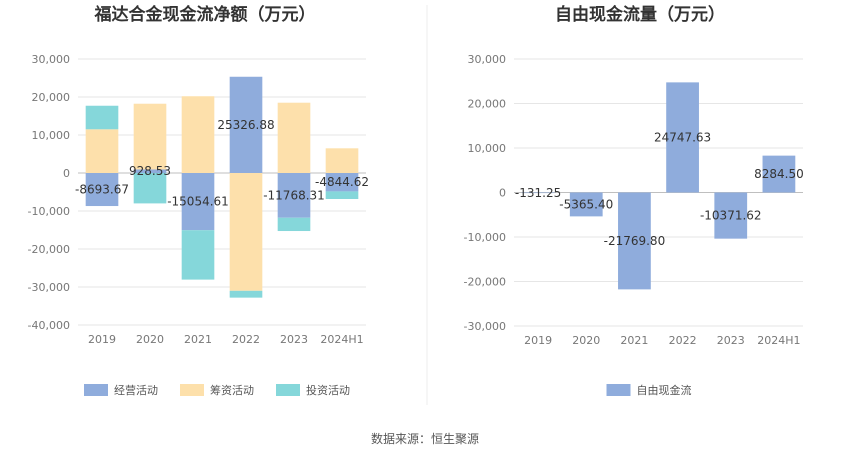  Describe the element at coordinates (328, 390) in the screenshot. I see `legend-label: 投资活动` at that location.